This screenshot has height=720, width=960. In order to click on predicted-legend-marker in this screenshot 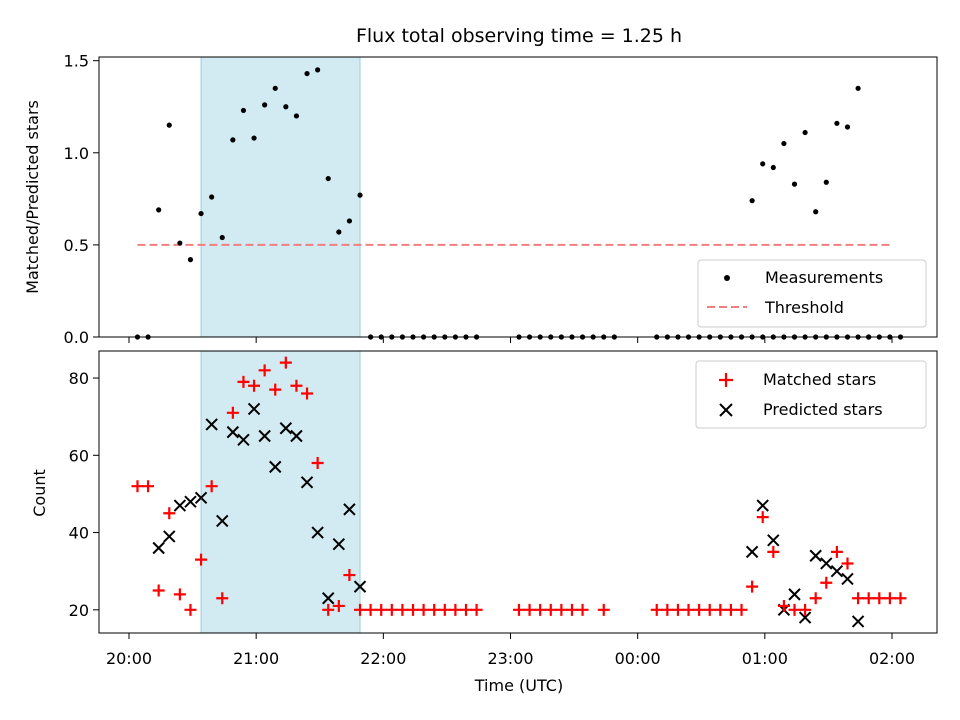, I will do `click(726, 410)`.